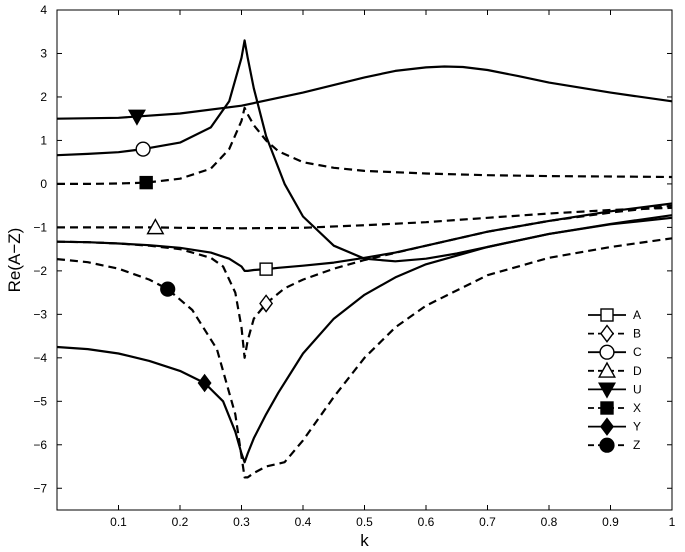 The height and width of the screenshot is (552, 685). What do you see at coordinates (637, 427) in the screenshot?
I see `legend-label-y: Y` at bounding box center [637, 427].